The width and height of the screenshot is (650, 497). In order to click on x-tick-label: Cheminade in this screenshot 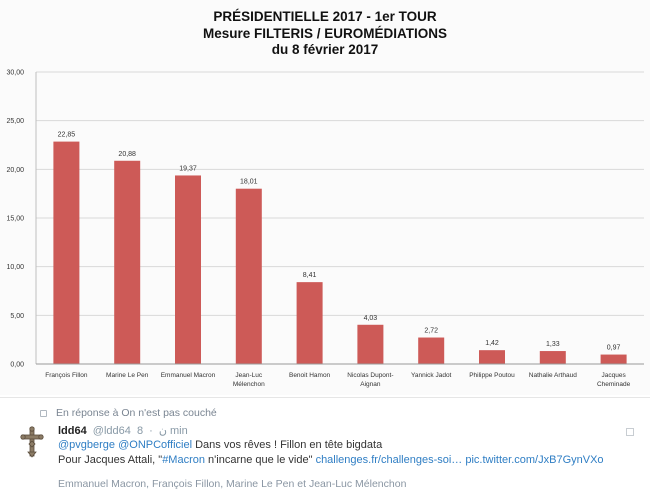, I will do `click(614, 384)`.